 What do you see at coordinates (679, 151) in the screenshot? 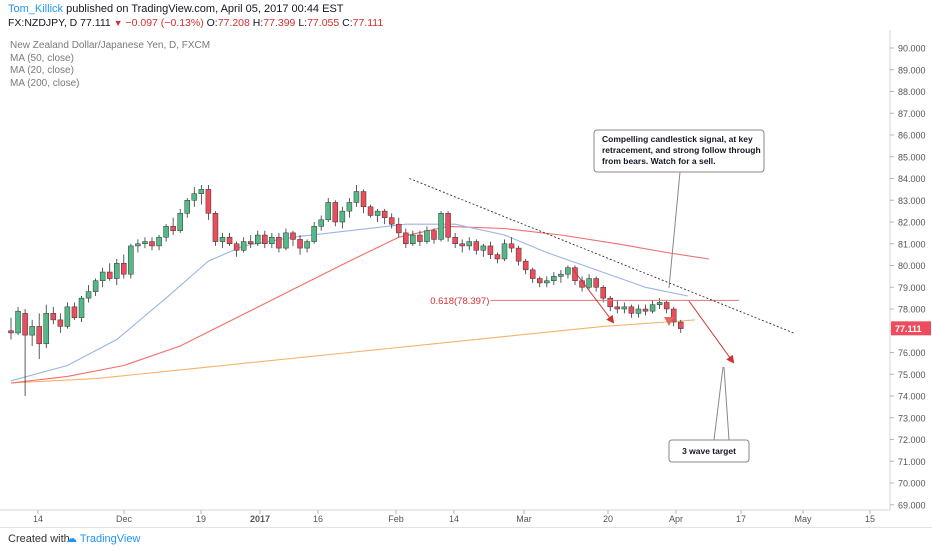
I see `callout-box` at bounding box center [679, 151].